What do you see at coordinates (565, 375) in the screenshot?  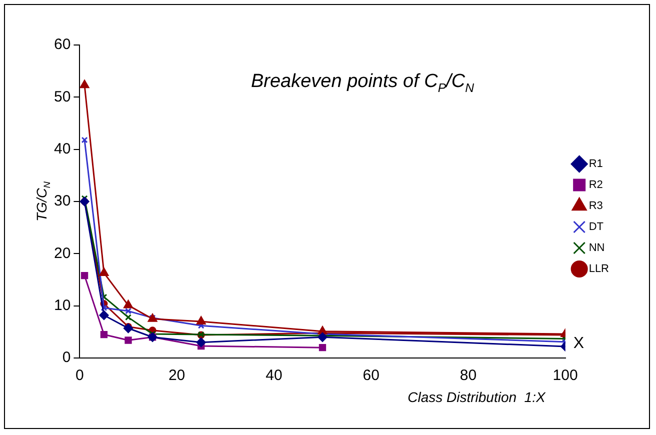 I see `x-tick-label: 100` at bounding box center [565, 375].